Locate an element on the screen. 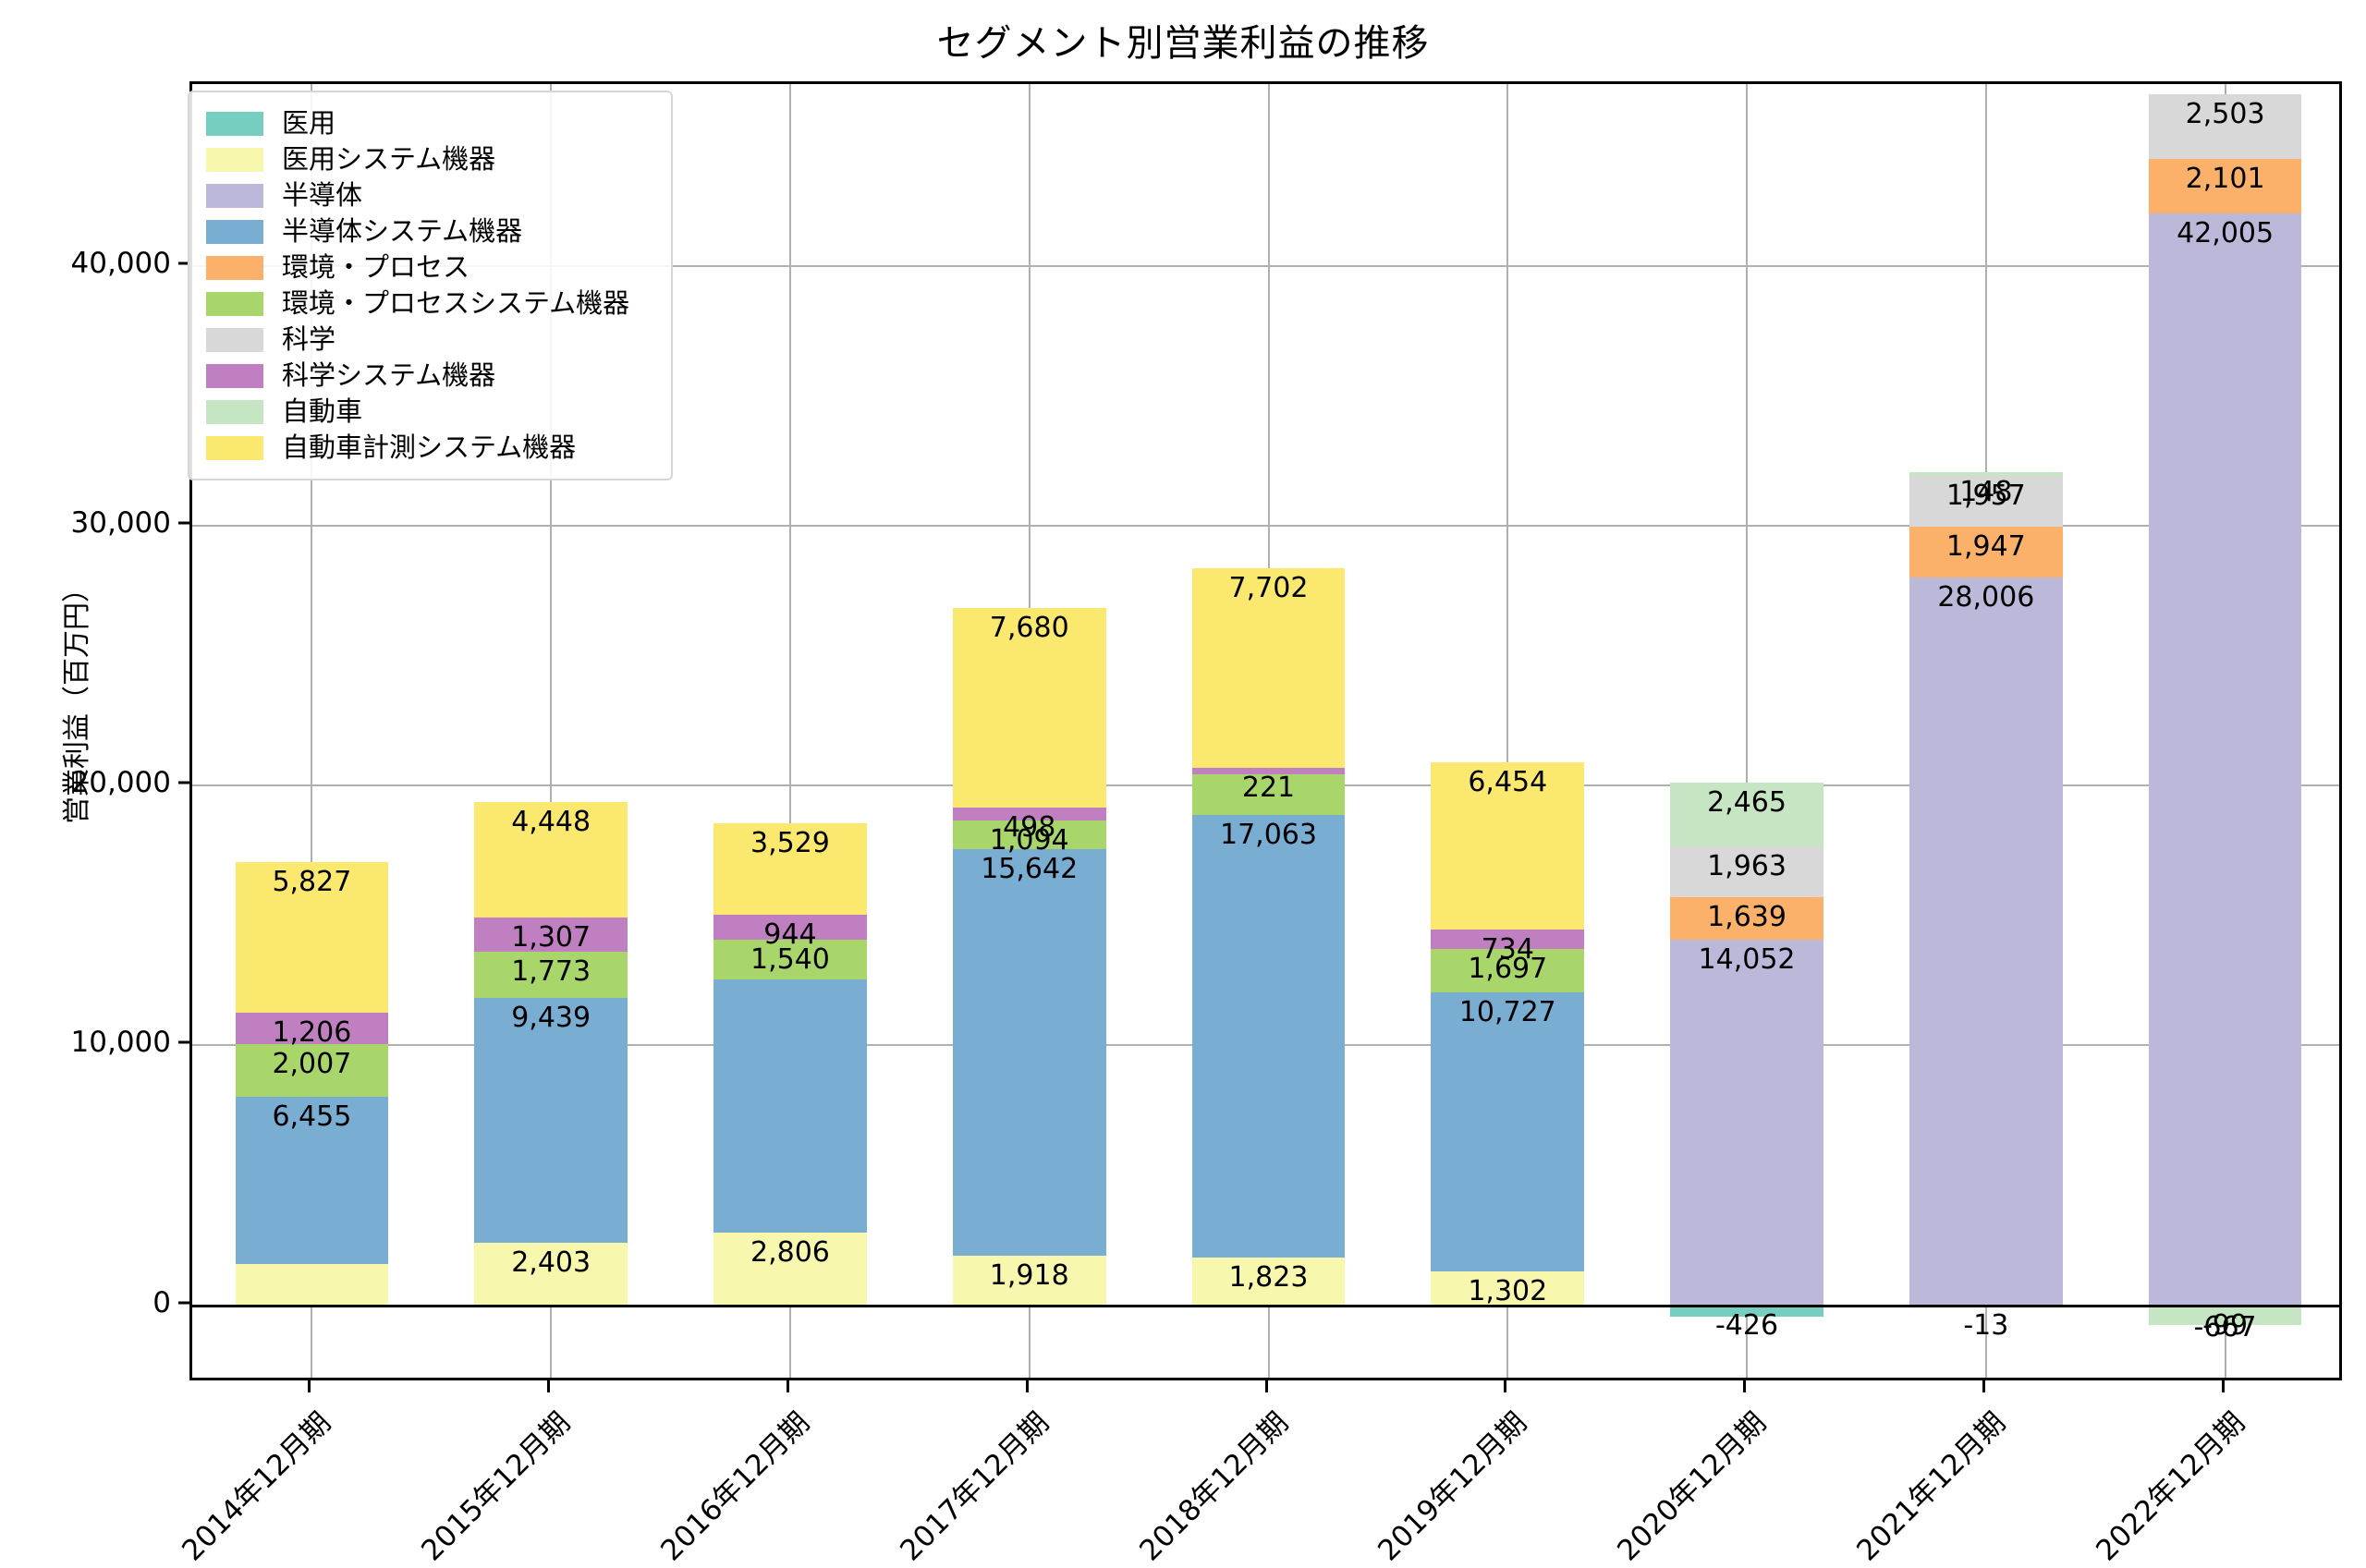 The image size is (2366, 1568). y-tick-label: 30,000 is located at coordinates (121, 523).